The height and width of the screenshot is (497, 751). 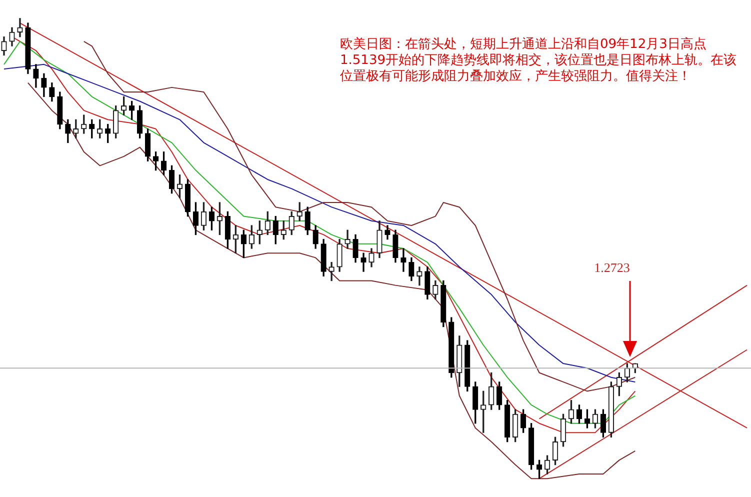 I want to click on text: 欧美日图：在箭头处，短期上升通道上沿和自09年12月3日高点1.5139开始的下降趋势线即将相交，该位置也是日图布林上轨。在该位置极有可能形成阻力叠加效应，产生较强阻力。值得关注！, so click(x=539, y=61).